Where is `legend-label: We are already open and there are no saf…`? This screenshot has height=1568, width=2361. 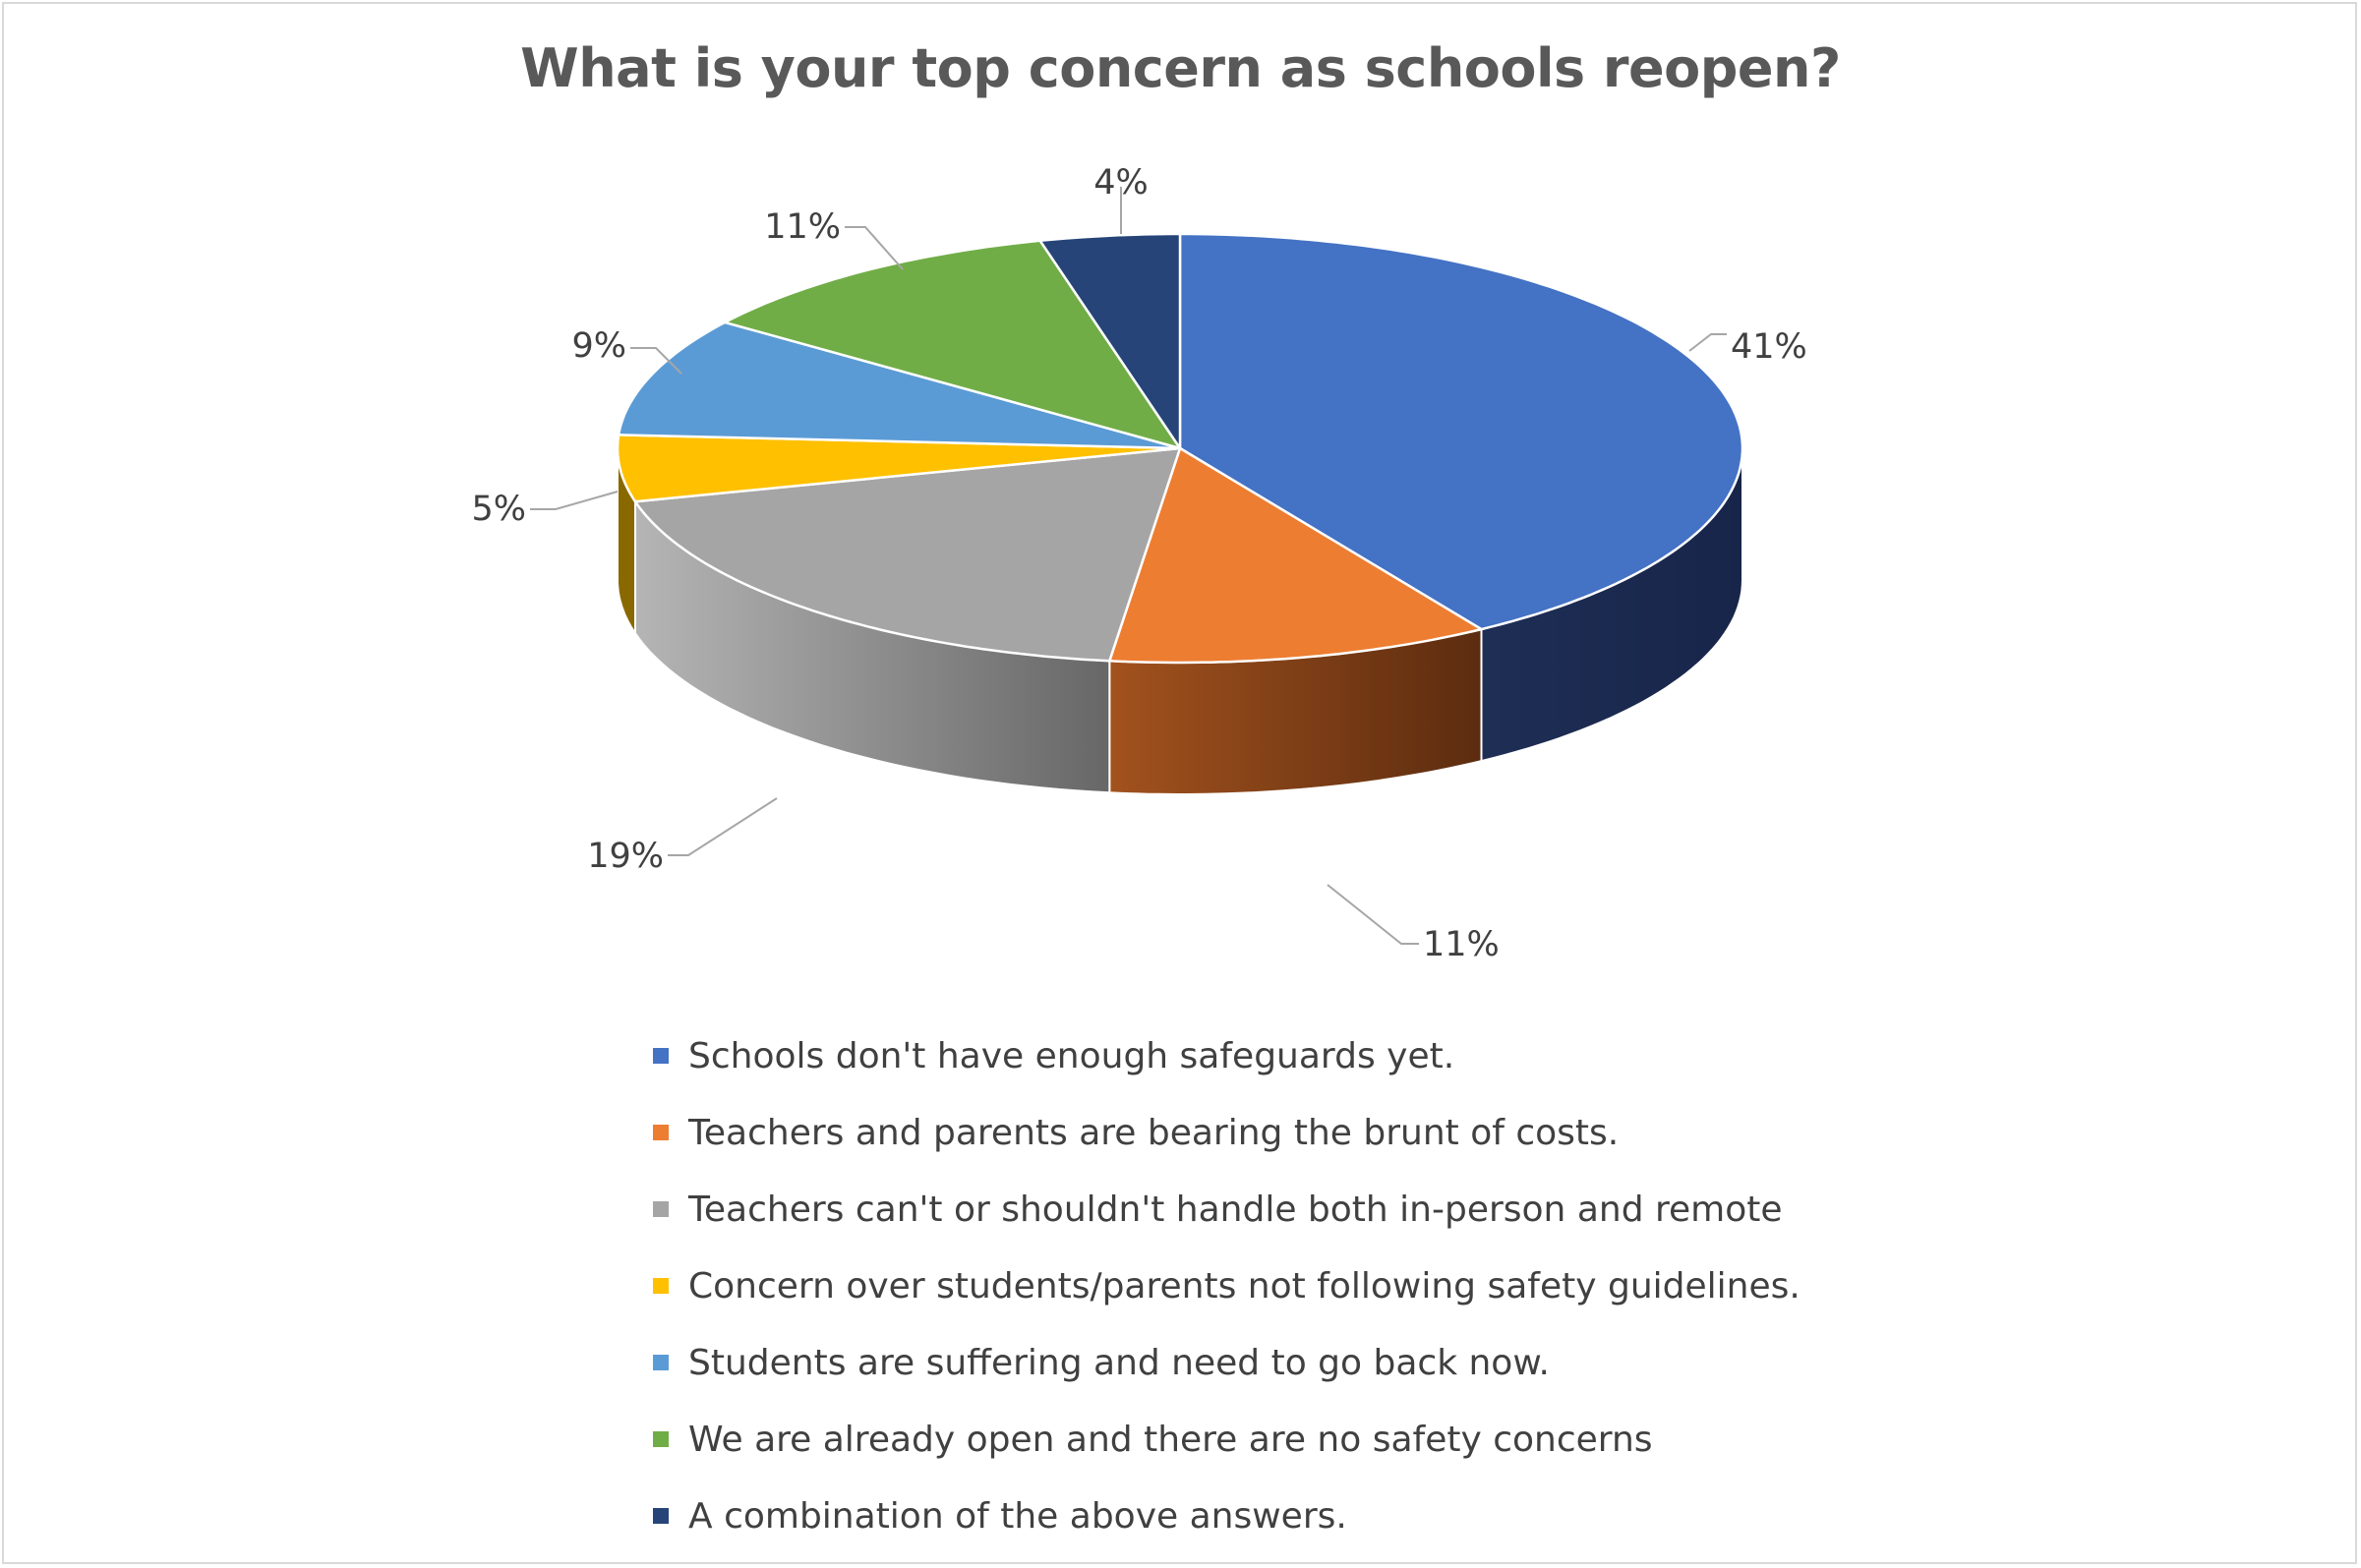
legend-label: We are already open and there are no saf… is located at coordinates (1171, 1439).